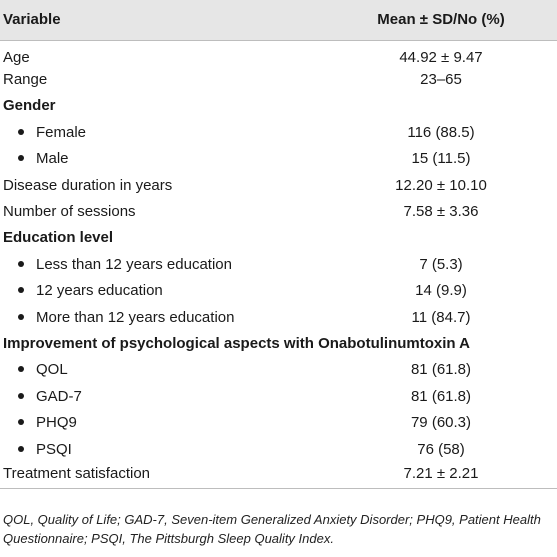 The width and height of the screenshot is (557, 557). What do you see at coordinates (441, 423) in the screenshot?
I see `row-value: 79 (60.3)` at bounding box center [441, 423].